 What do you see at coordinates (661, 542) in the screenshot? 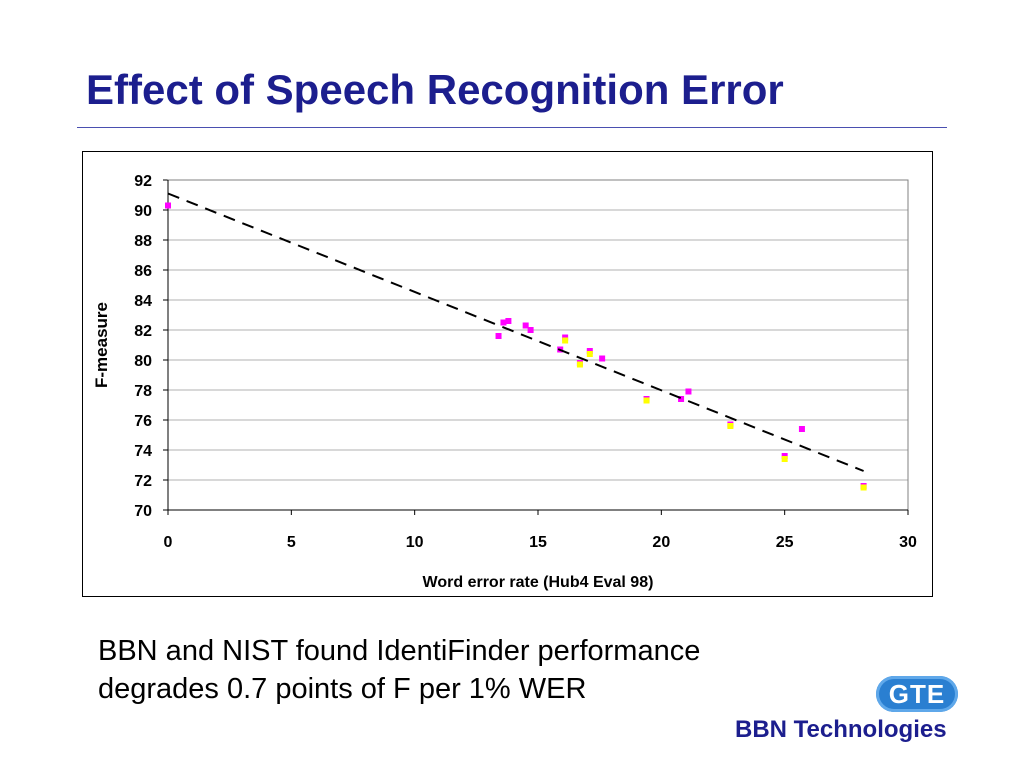
I see `x-tick-label: 20` at bounding box center [661, 542].